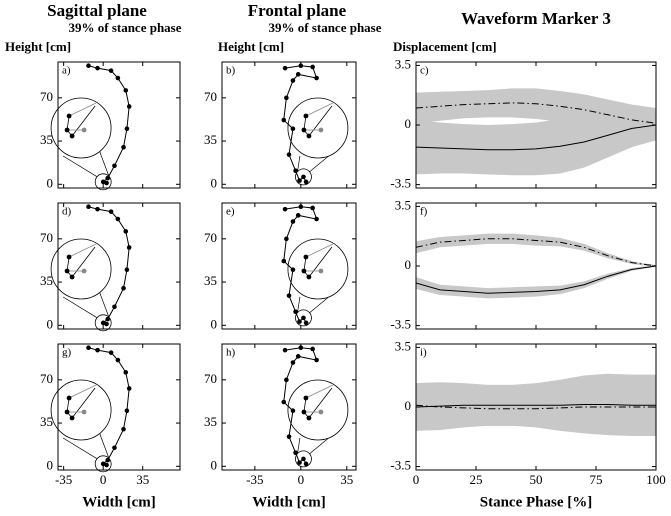 The image size is (671, 516). What do you see at coordinates (346, 479) in the screenshot?
I see `x-tick-label: 35` at bounding box center [346, 479].